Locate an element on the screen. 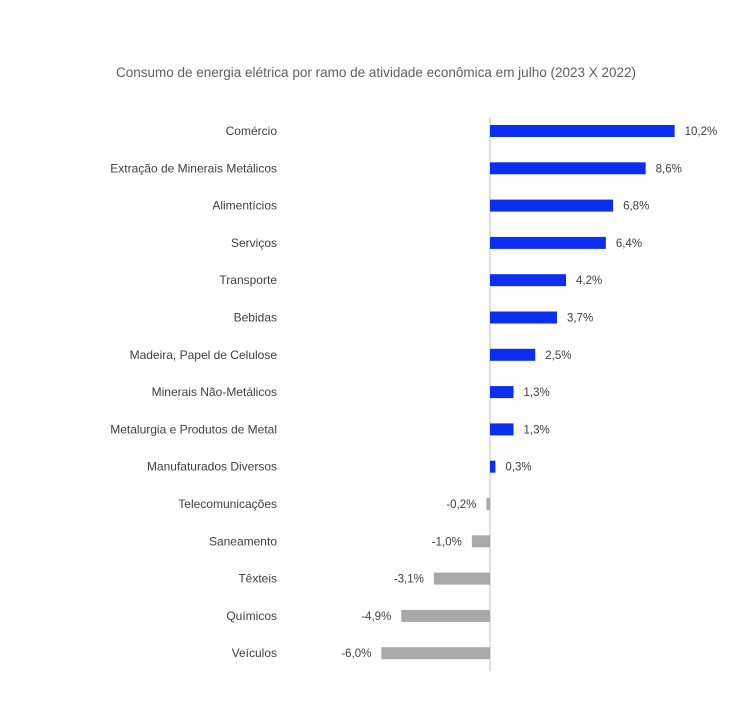 The height and width of the screenshot is (720, 756). data-label: -1,0% is located at coordinates (447, 542).